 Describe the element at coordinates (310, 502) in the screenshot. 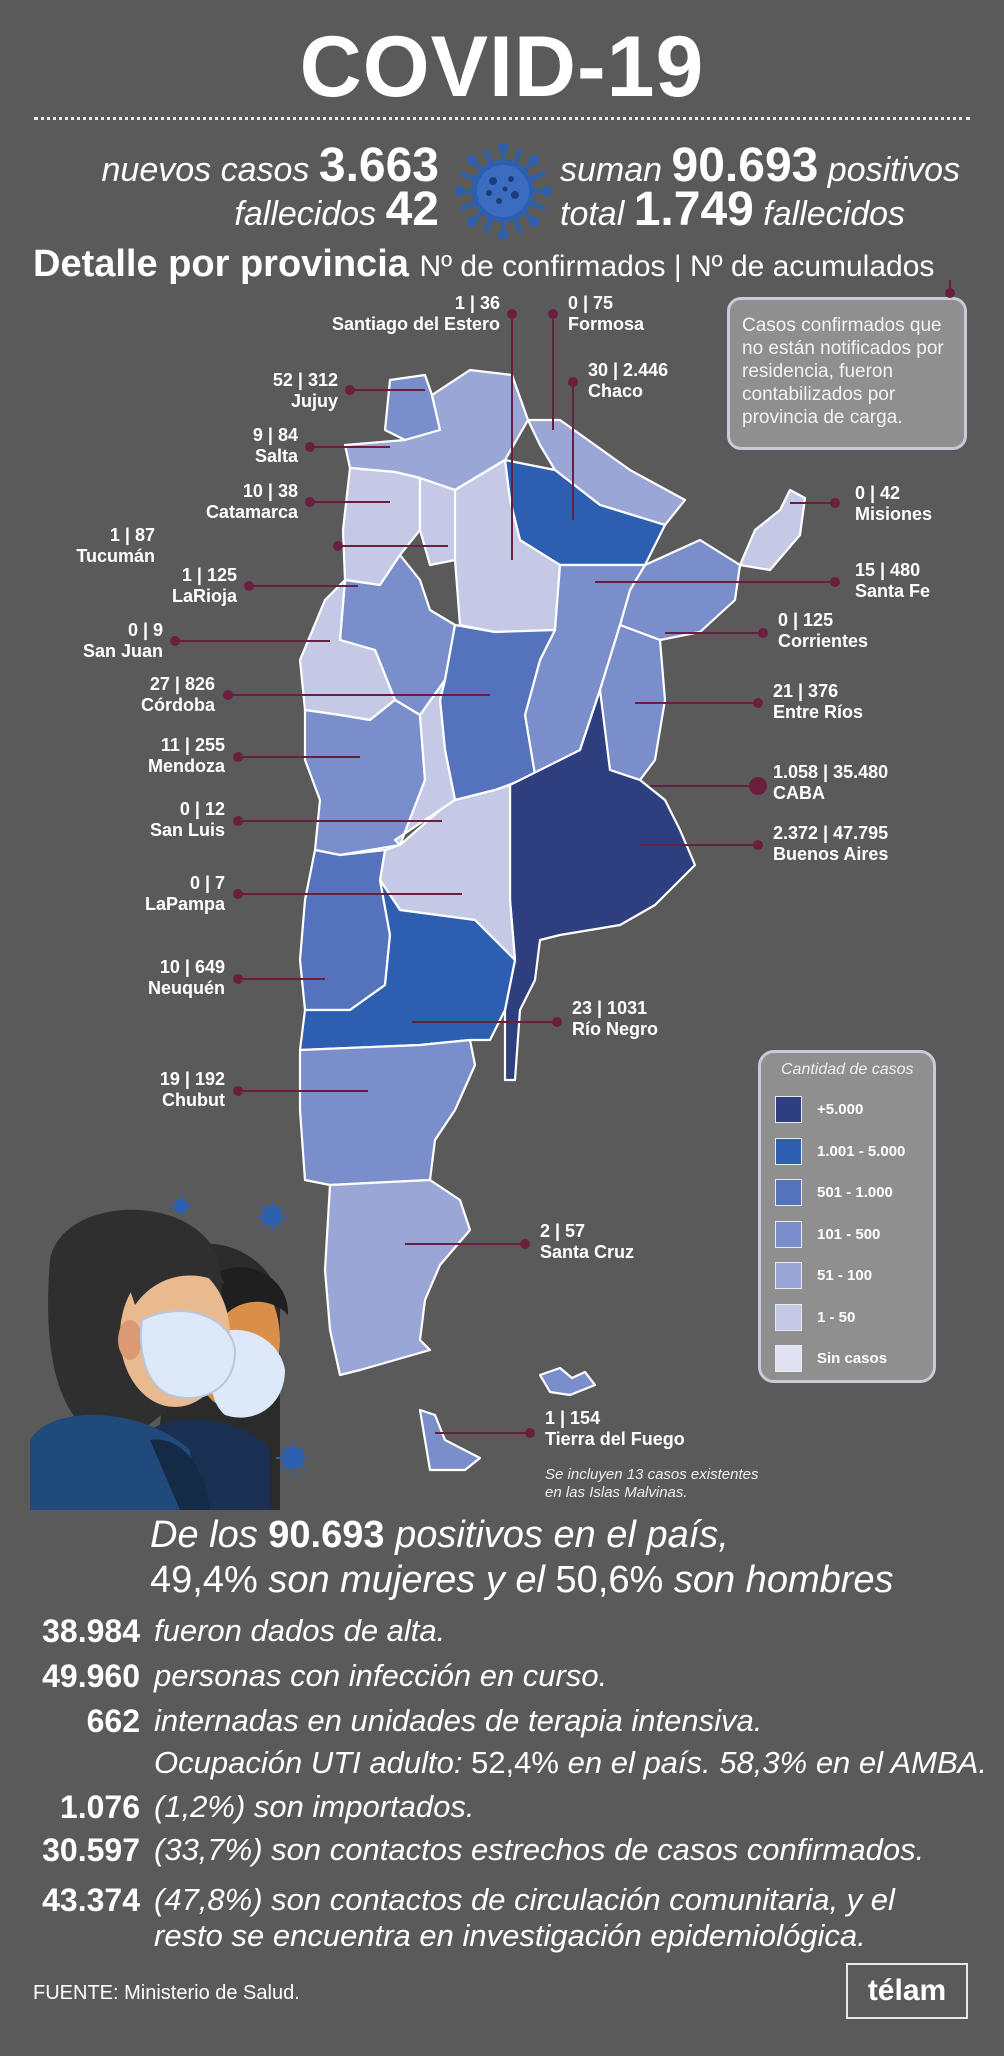

I see `leader-dot-catamarca` at that location.